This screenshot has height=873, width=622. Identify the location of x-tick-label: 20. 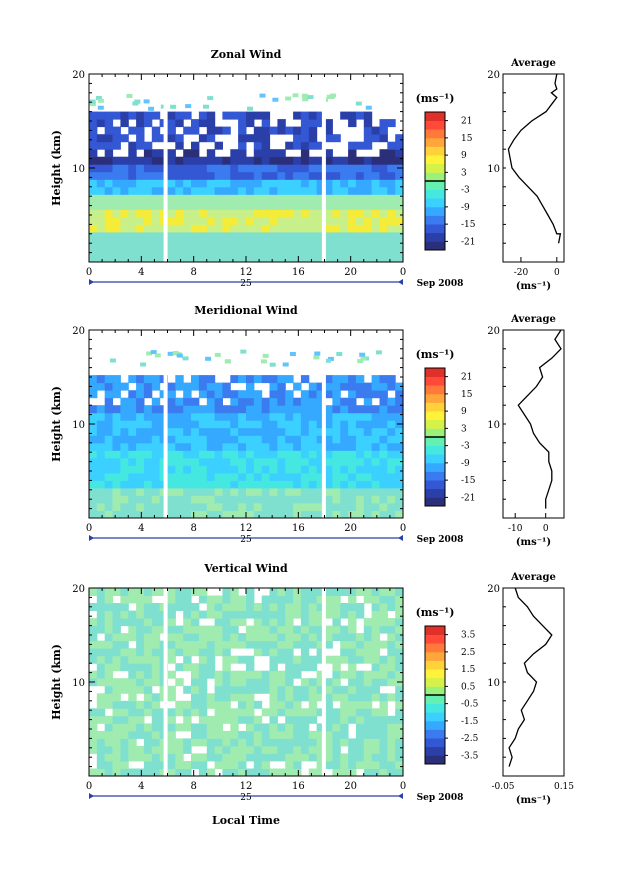
(350, 786).